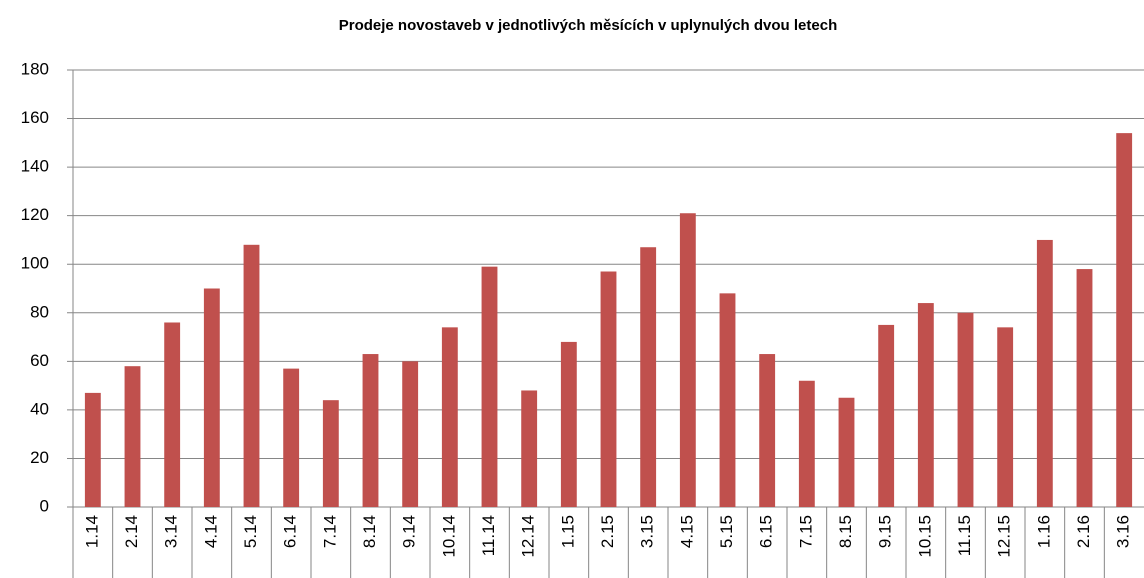 This screenshot has height=578, width=1144. What do you see at coordinates (91, 531) in the screenshot?
I see `x-tick-label: 1.14` at bounding box center [91, 531].